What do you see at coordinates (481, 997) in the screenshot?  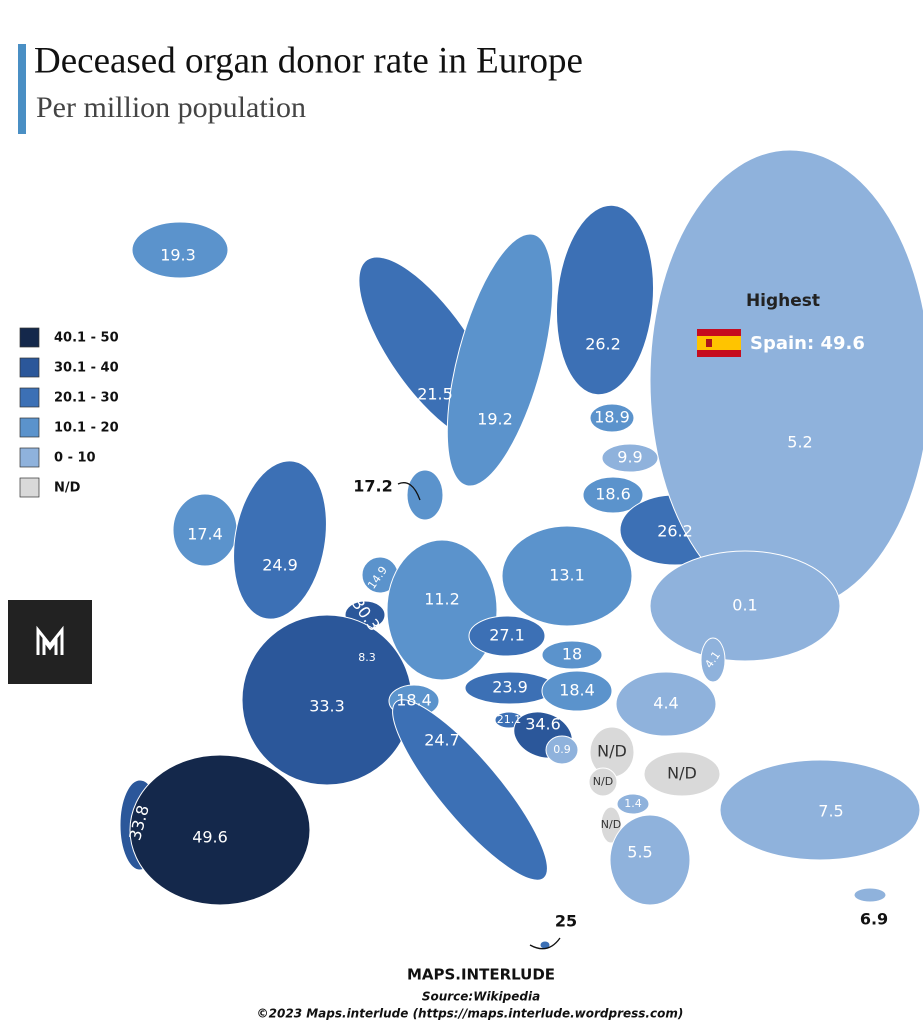 I see `source: Source:Wikipedia` at bounding box center [481, 997].